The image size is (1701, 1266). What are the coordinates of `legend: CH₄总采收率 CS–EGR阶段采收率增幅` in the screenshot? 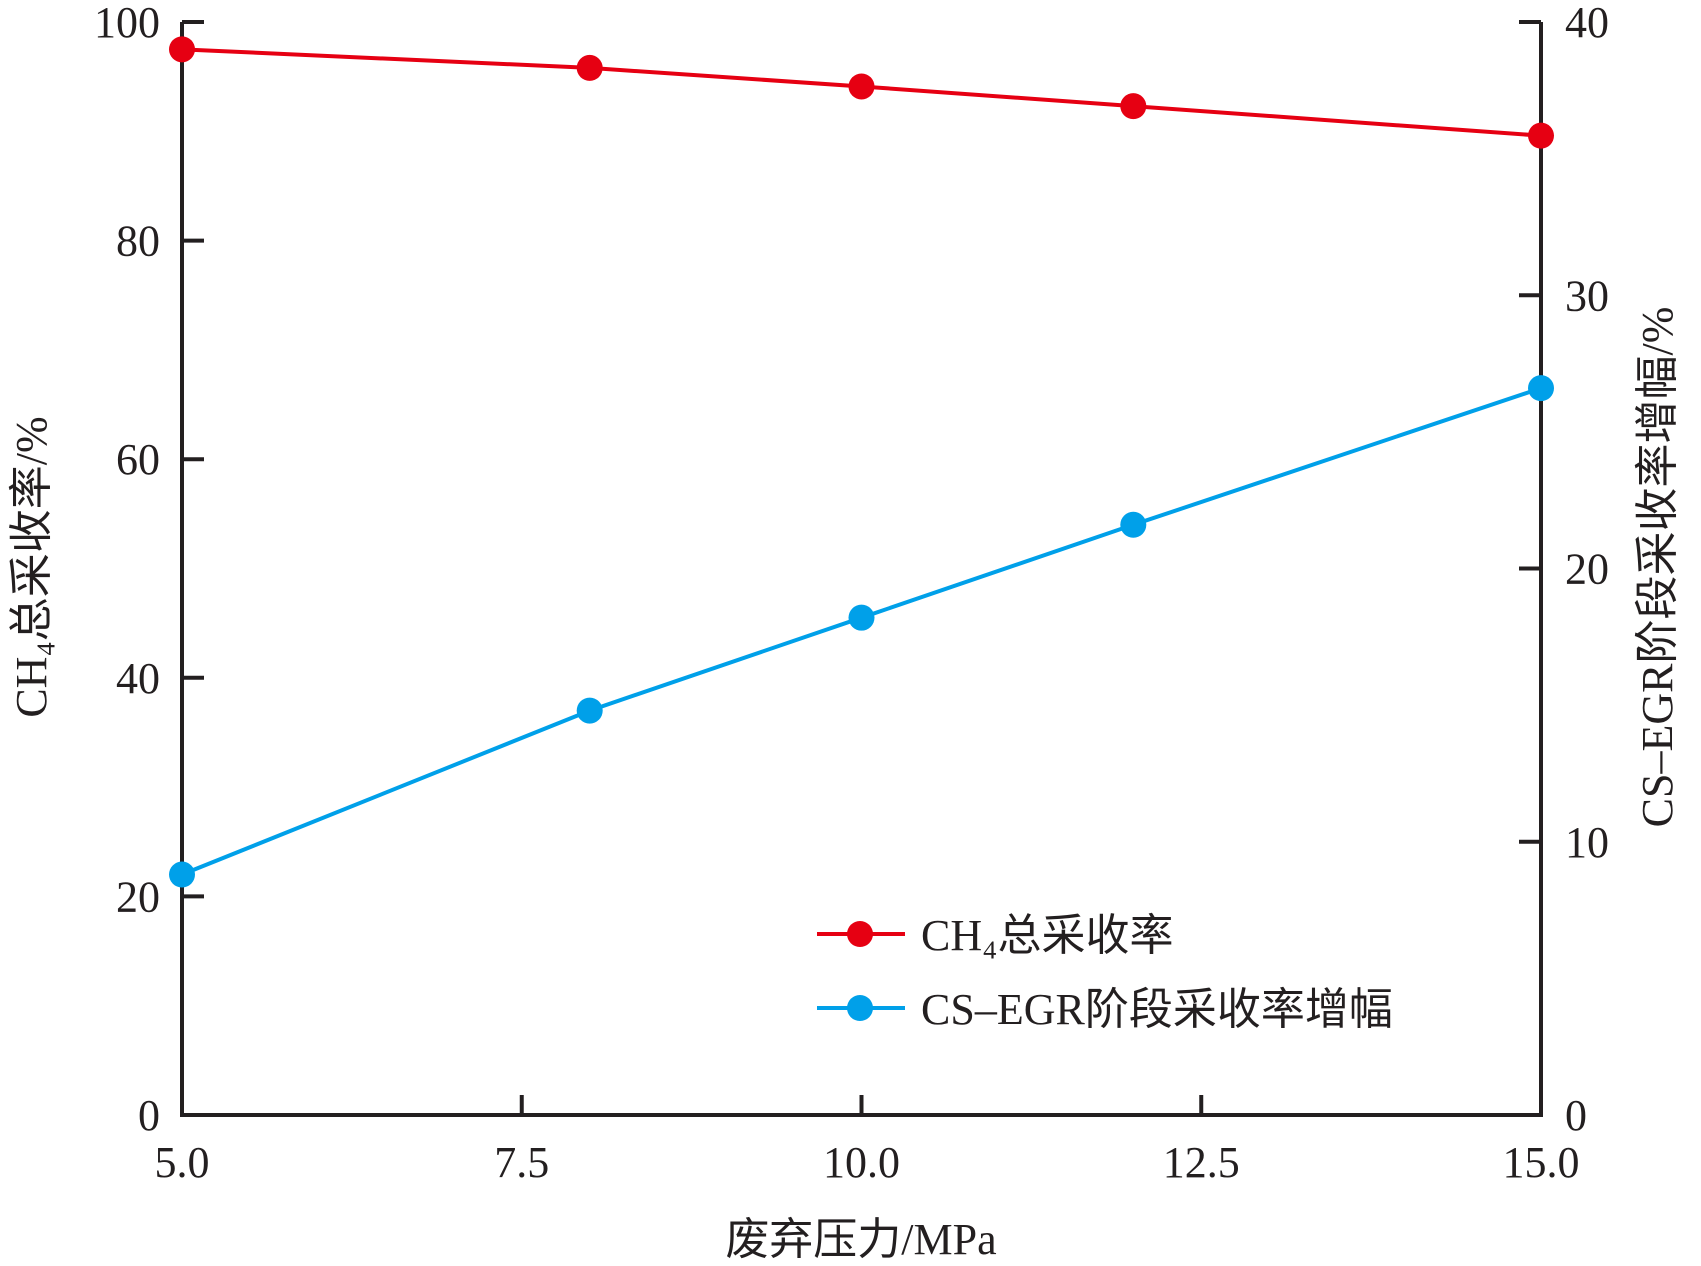 It's located at (1105, 972).